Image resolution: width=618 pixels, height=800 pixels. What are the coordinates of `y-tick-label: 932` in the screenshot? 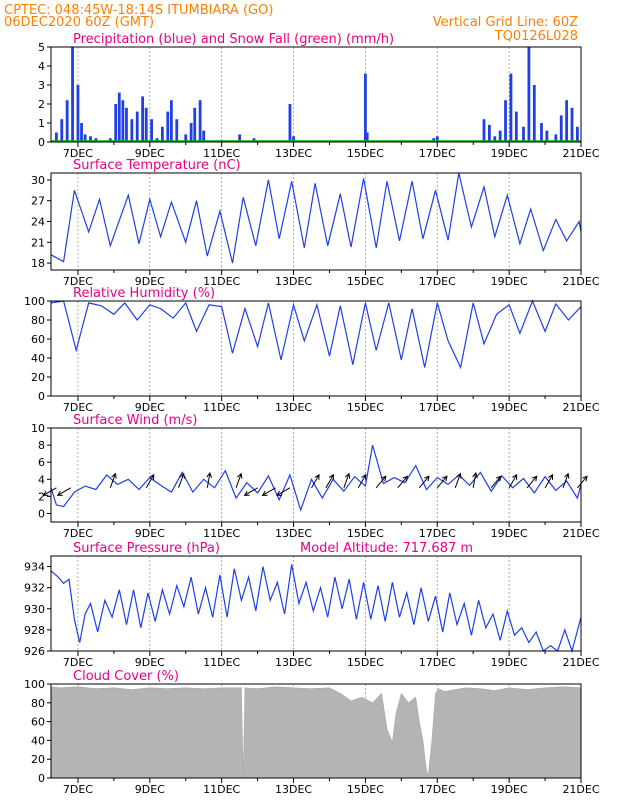 It's located at (34, 588).